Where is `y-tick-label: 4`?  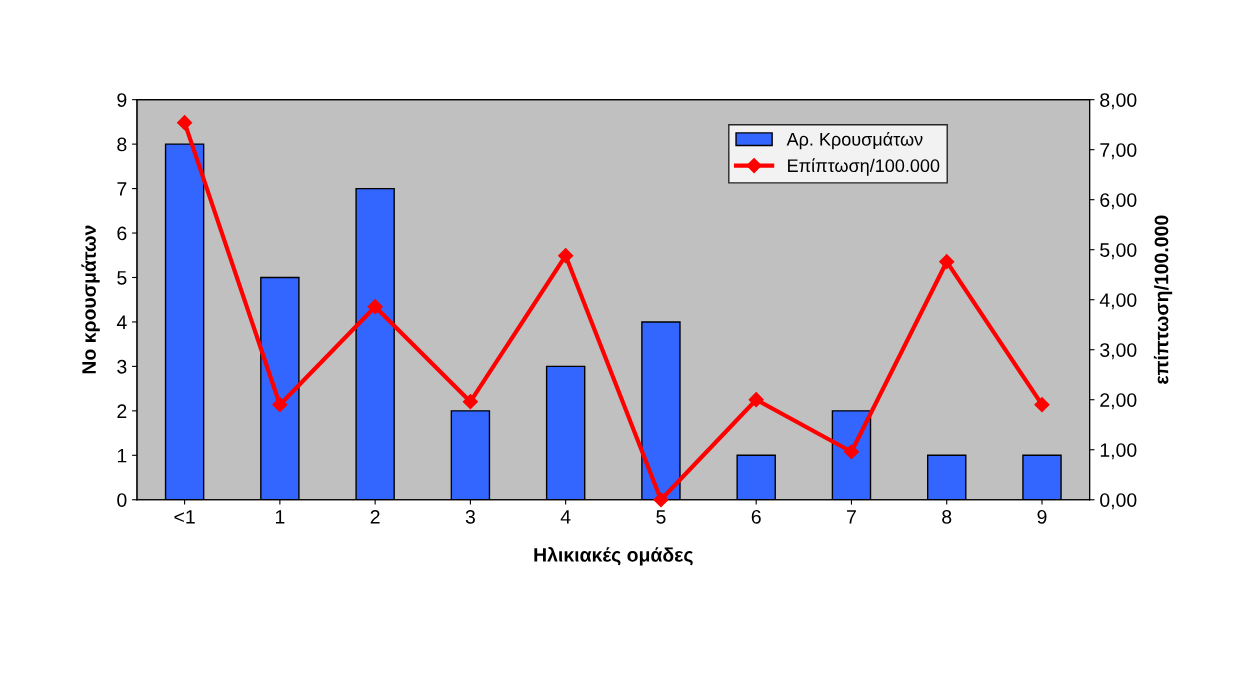
y-tick-label: 4 is located at coordinates (121, 322).